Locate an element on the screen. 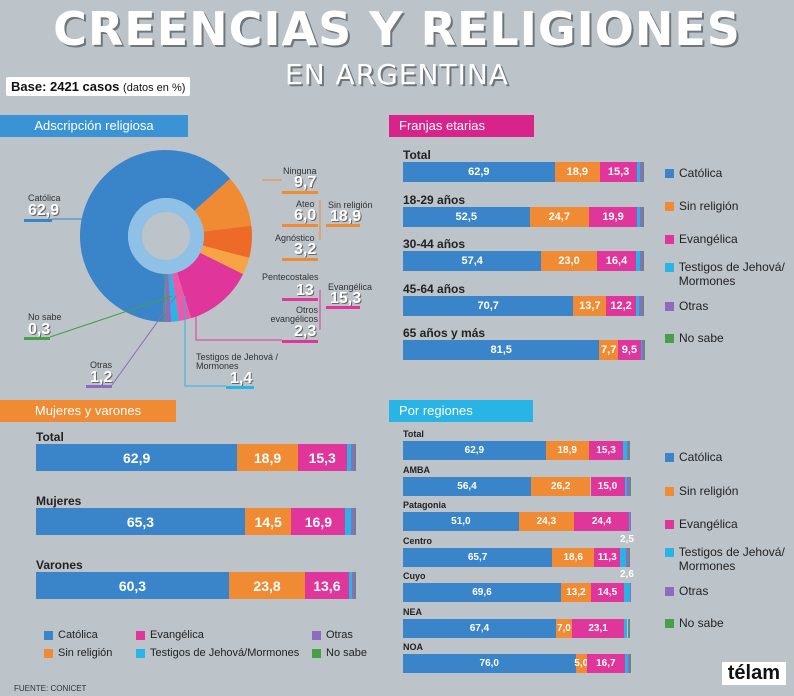 The height and width of the screenshot is (696, 794). stacked-bar: 70,7 13,7 12,2 is located at coordinates (523, 305).